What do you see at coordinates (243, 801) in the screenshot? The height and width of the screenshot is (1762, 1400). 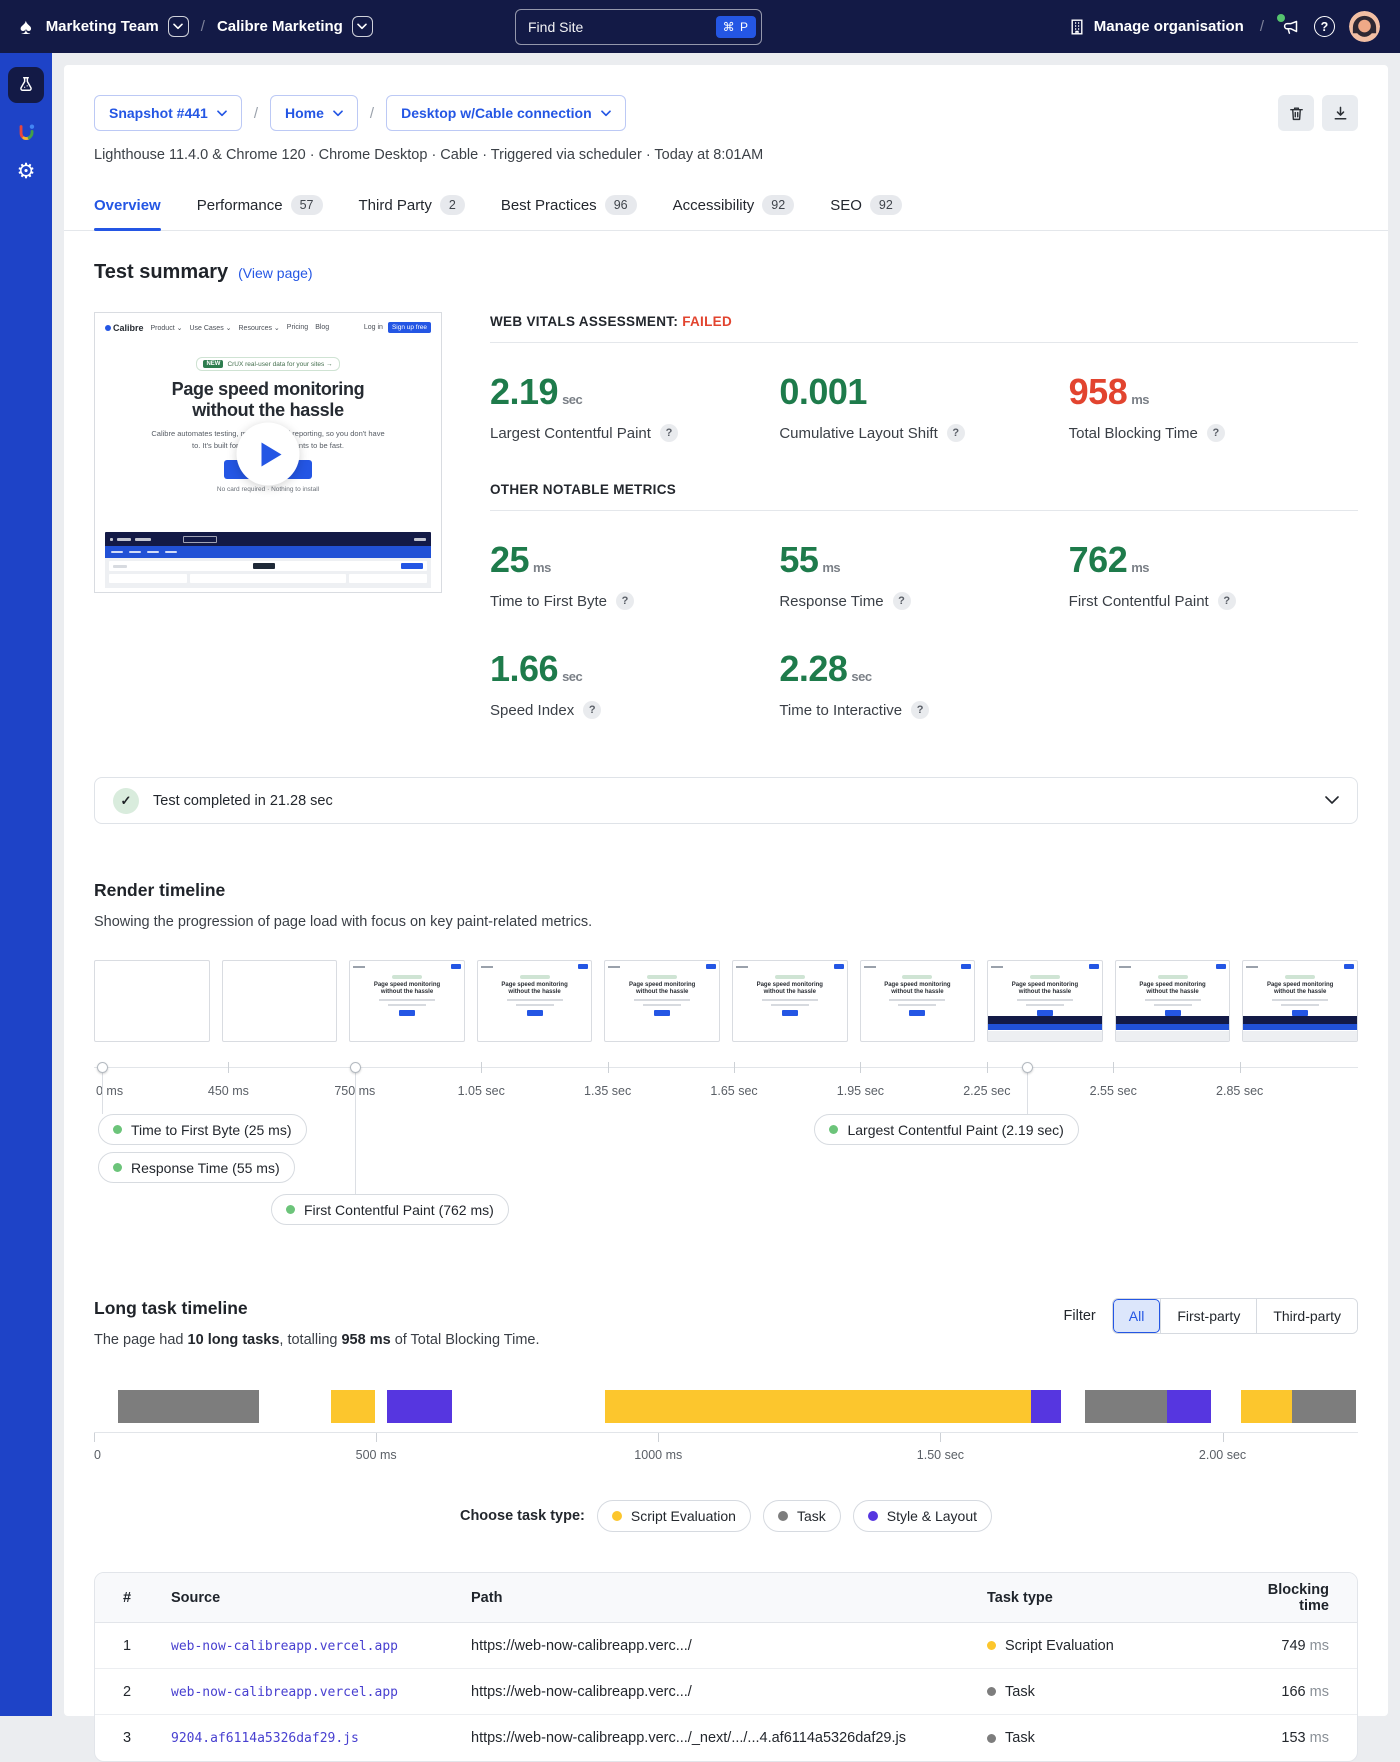 I see `test-completed-text: Test completed in 21.28 sec` at bounding box center [243, 801].